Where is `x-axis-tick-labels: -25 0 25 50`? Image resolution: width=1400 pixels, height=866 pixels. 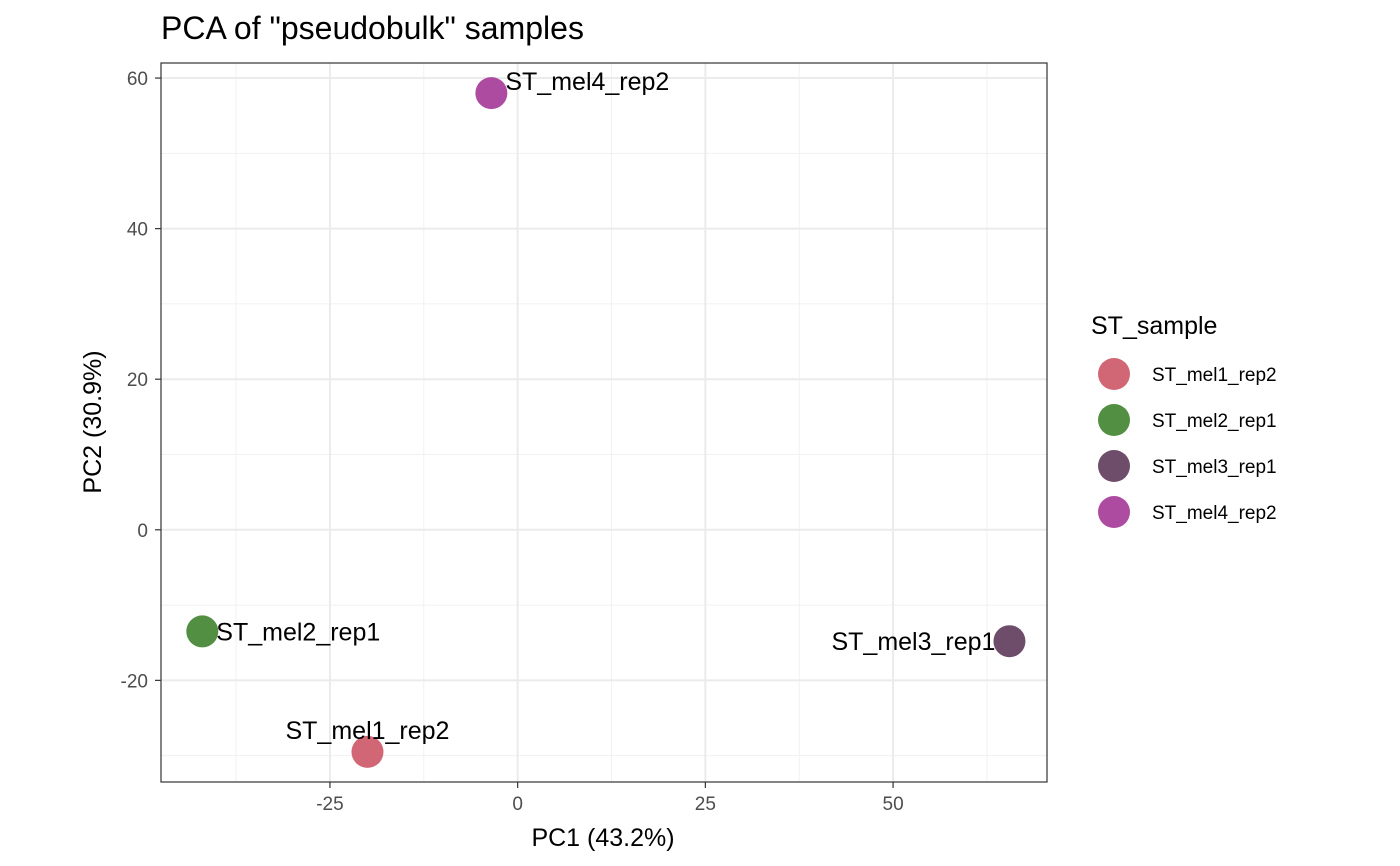 x-axis-tick-labels: -25 0 25 50 is located at coordinates (609, 804).